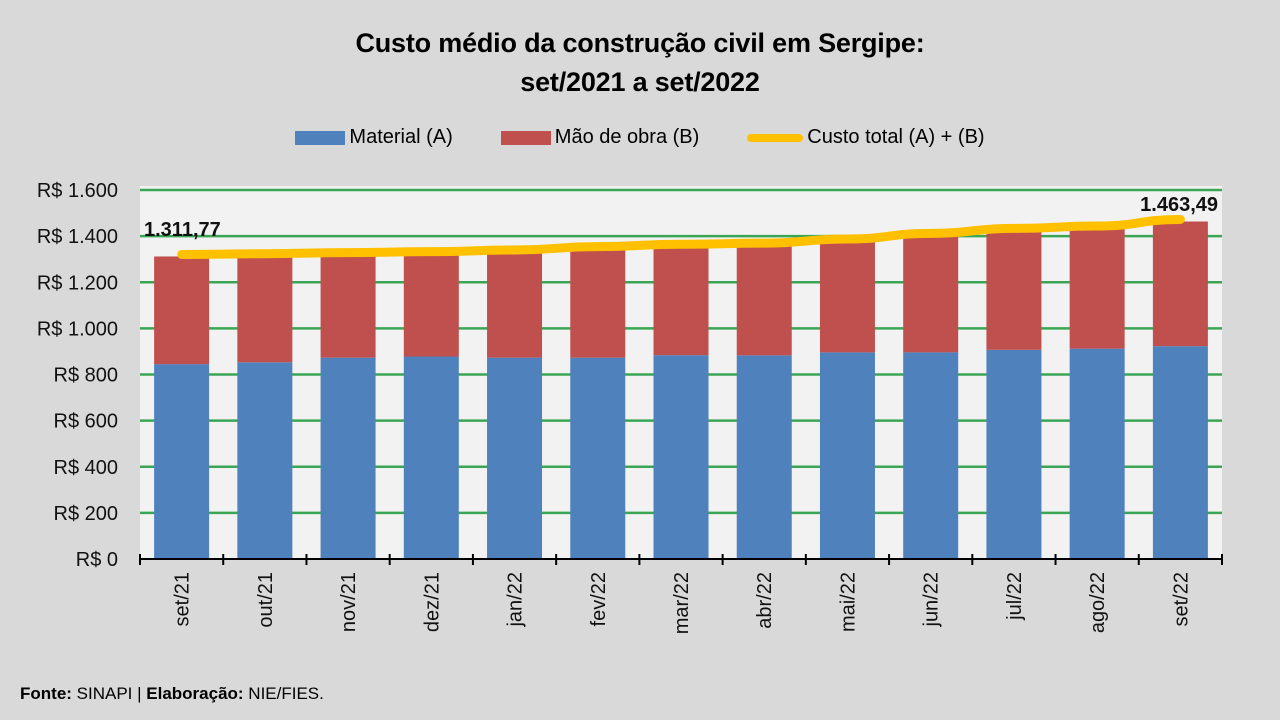 This screenshot has width=1280, height=720. What do you see at coordinates (1098, 602) in the screenshot?
I see `x-tick-label: ago/22` at bounding box center [1098, 602].